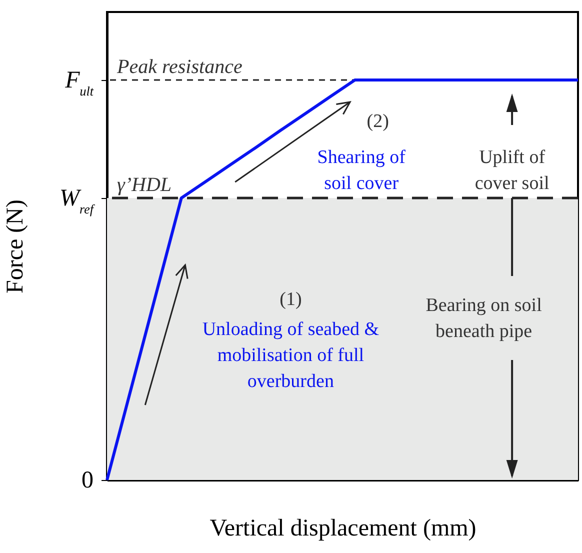 The image size is (582, 553). I want to click on annotation: Uplift of cover soil, so click(512, 170).